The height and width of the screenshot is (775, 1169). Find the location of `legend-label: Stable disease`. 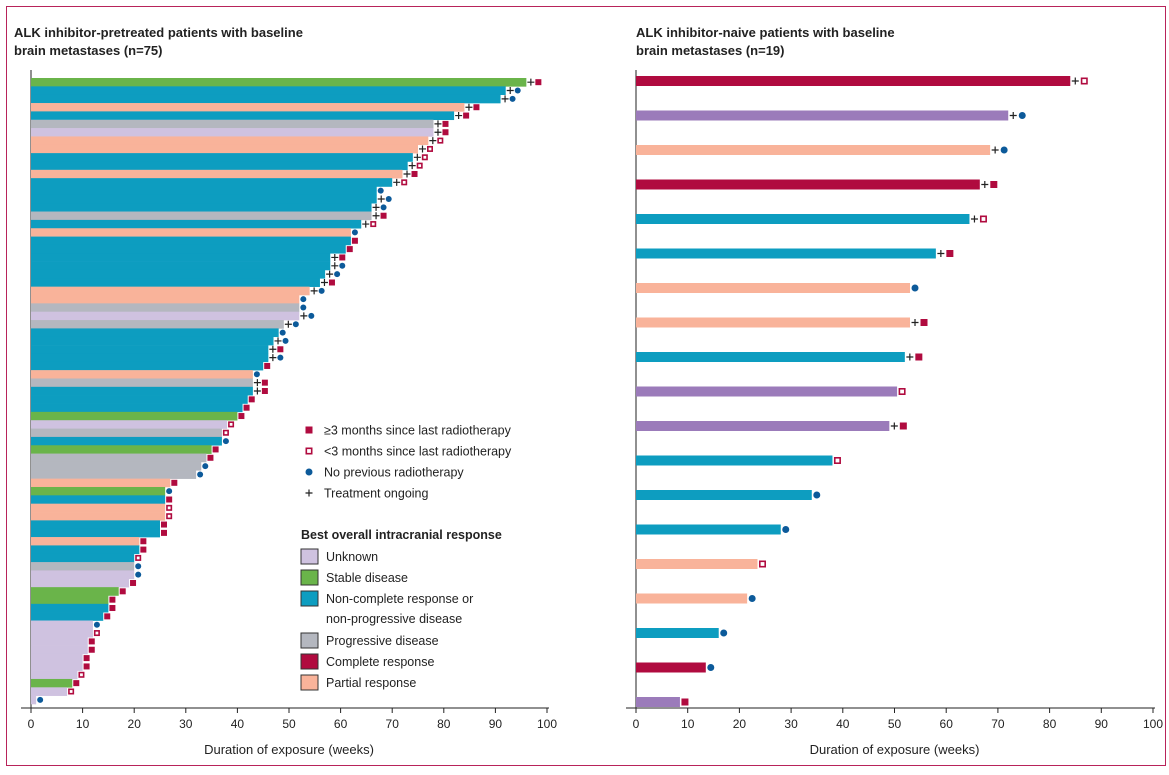

legend-label: Stable disease is located at coordinates (367, 578).